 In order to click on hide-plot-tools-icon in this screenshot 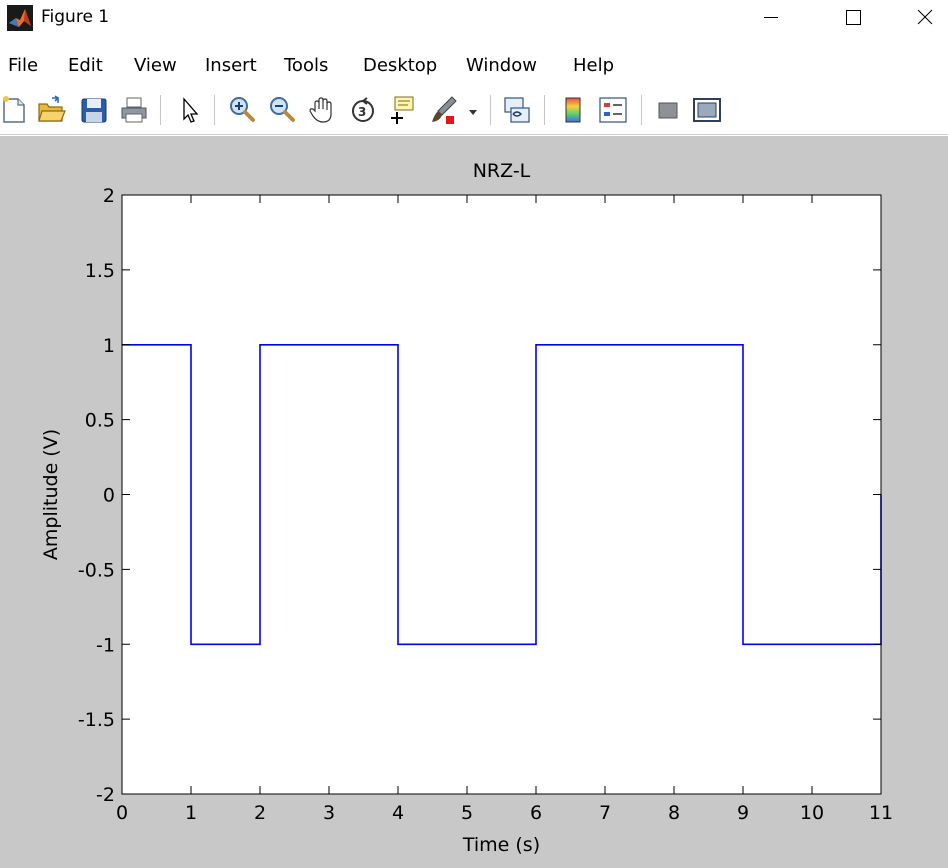, I will do `click(668, 110)`.